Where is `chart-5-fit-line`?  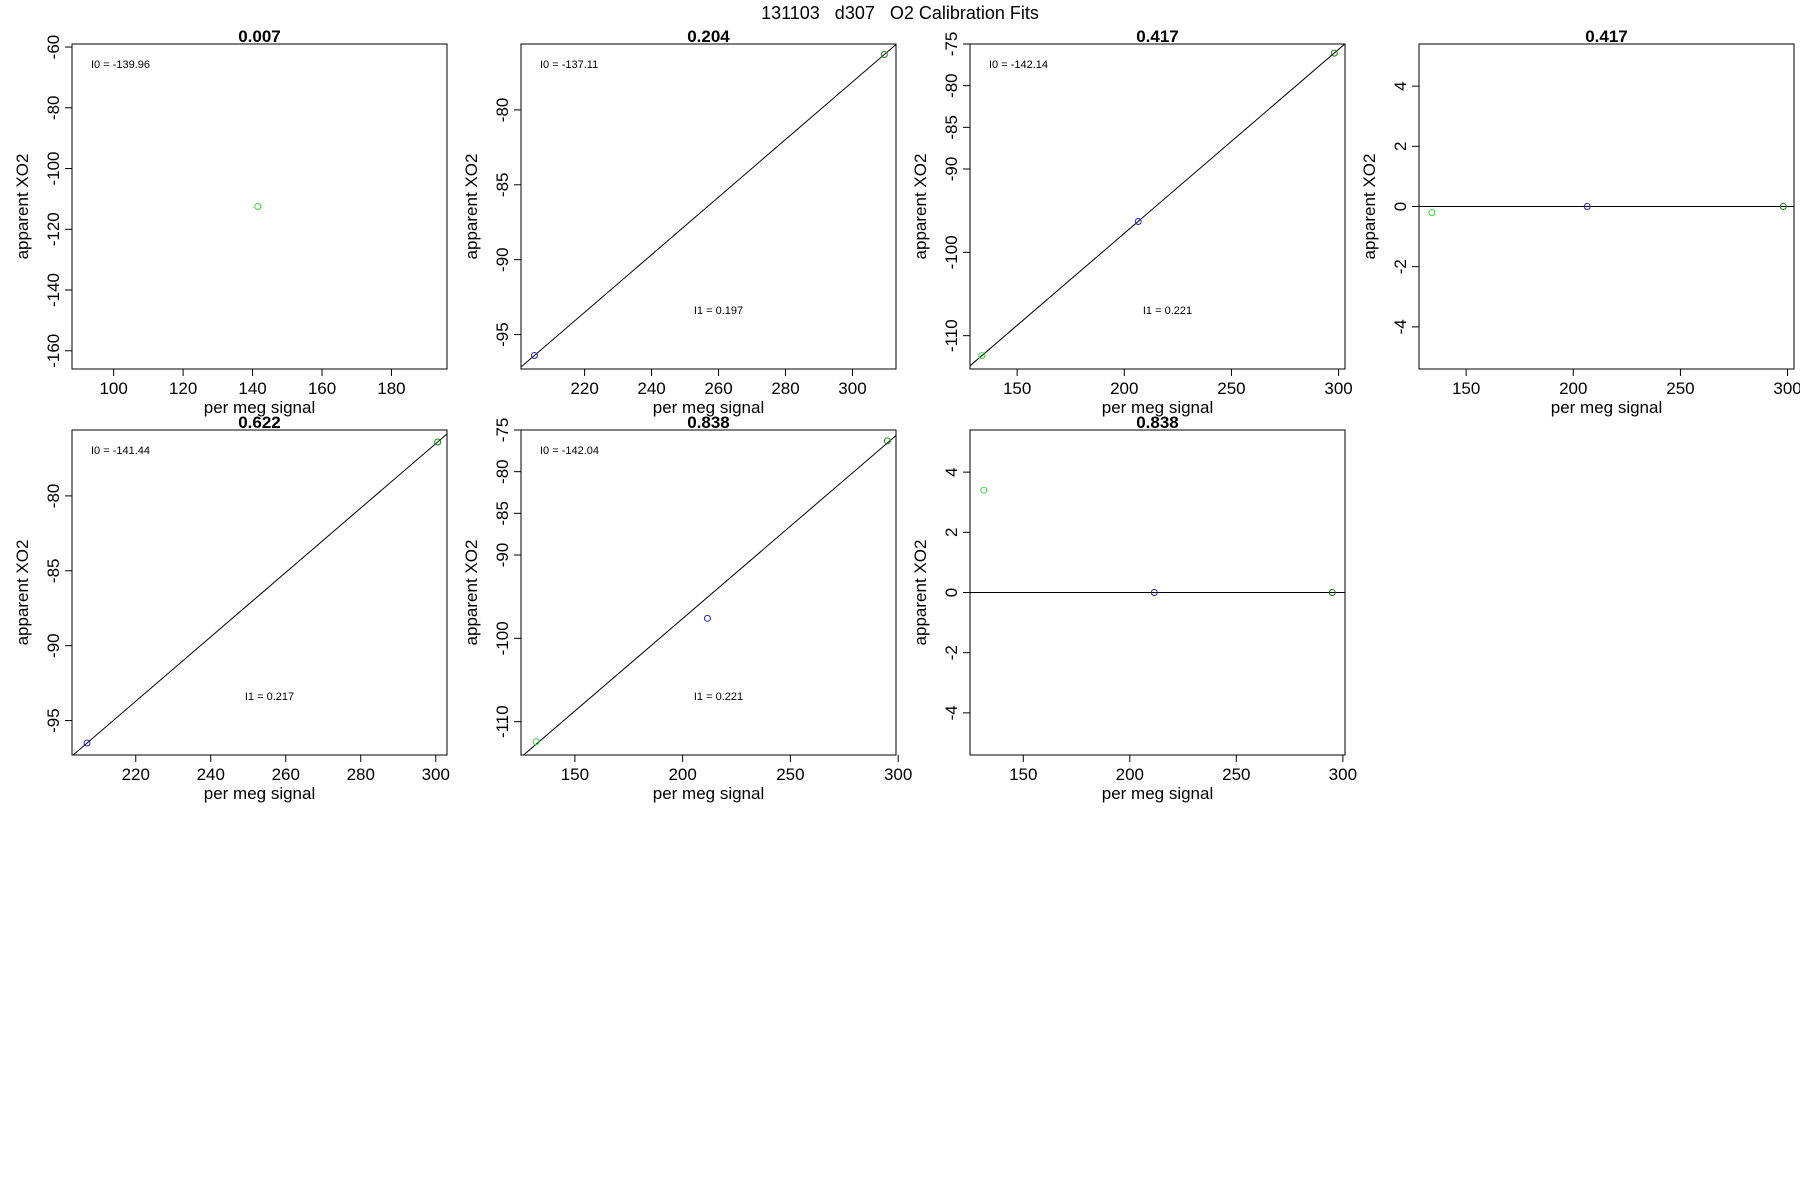 chart-5-fit-line is located at coordinates (259, 594).